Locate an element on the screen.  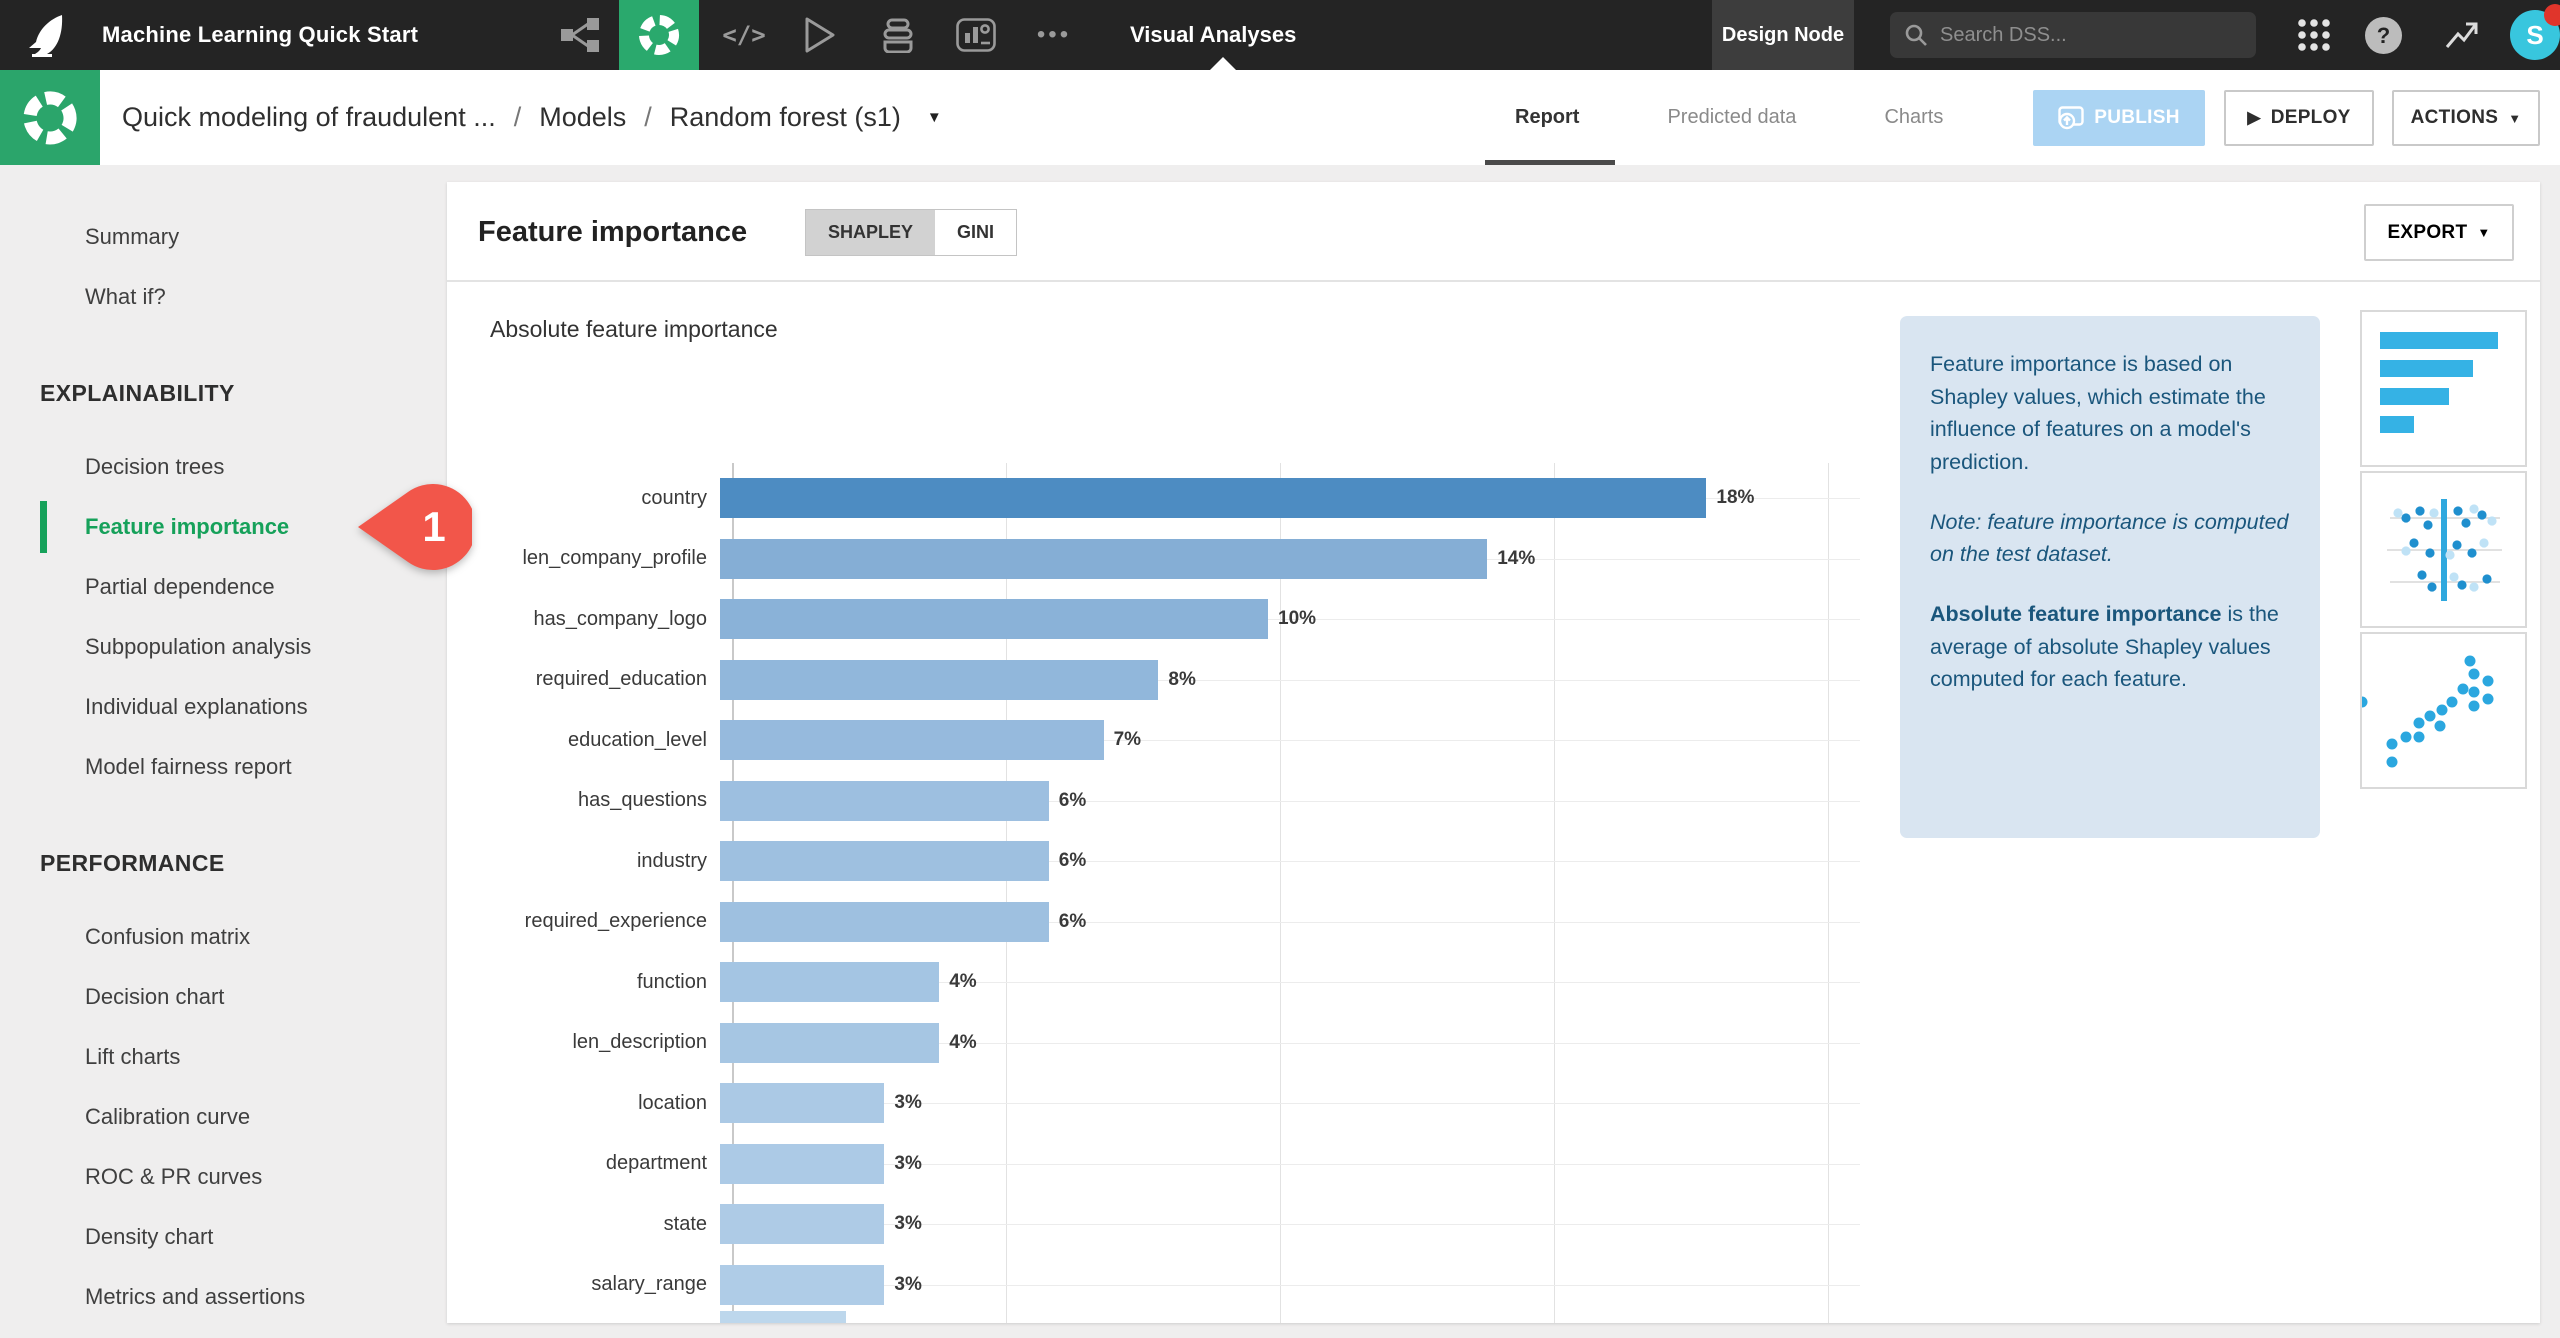
search-icon is located at coordinates (1916, 35).